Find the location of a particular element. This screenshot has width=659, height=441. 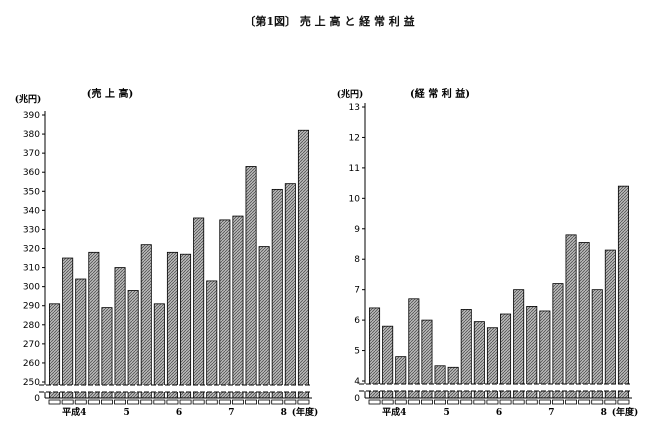

chart-title: (売 上 高) is located at coordinates (110, 93).